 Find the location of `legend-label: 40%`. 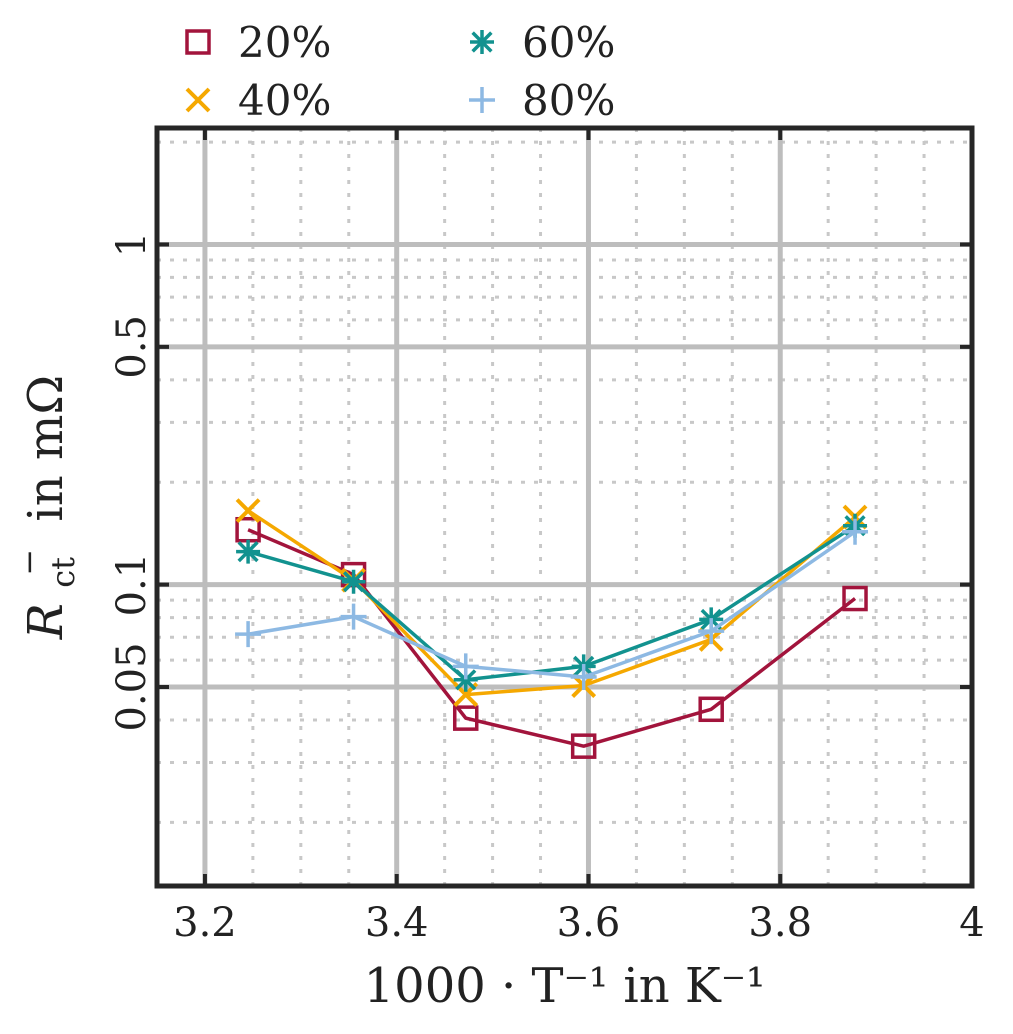

legend-label: 40% is located at coordinates (284, 100).